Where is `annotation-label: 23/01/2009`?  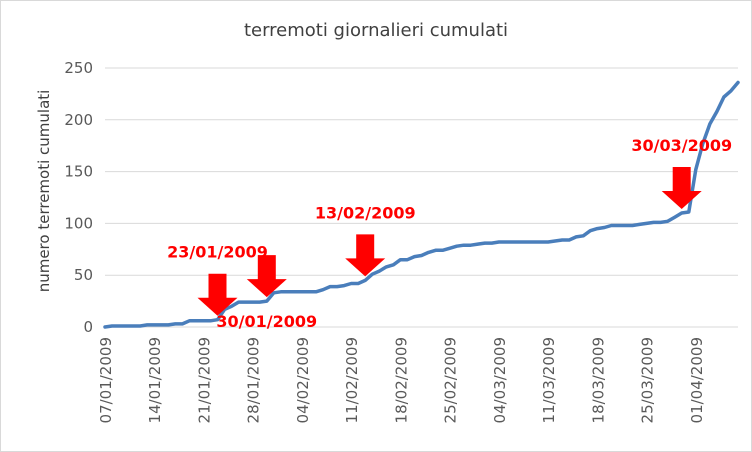 annotation-label: 23/01/2009 is located at coordinates (217, 252).